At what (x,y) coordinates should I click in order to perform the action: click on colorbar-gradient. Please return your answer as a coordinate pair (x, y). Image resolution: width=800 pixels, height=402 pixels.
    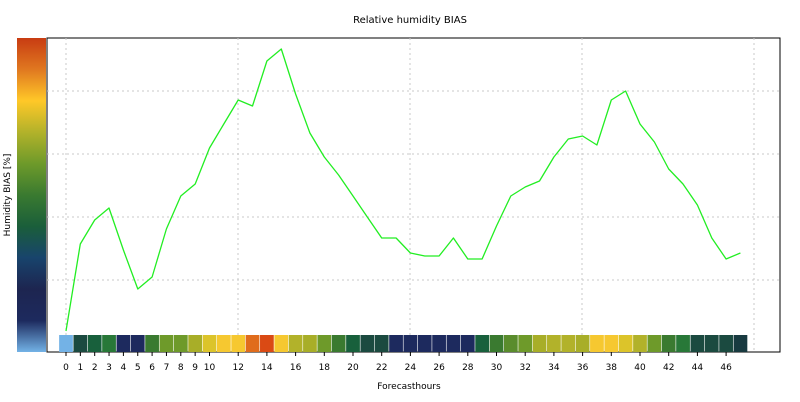
    Looking at the image, I should click on (31, 195).